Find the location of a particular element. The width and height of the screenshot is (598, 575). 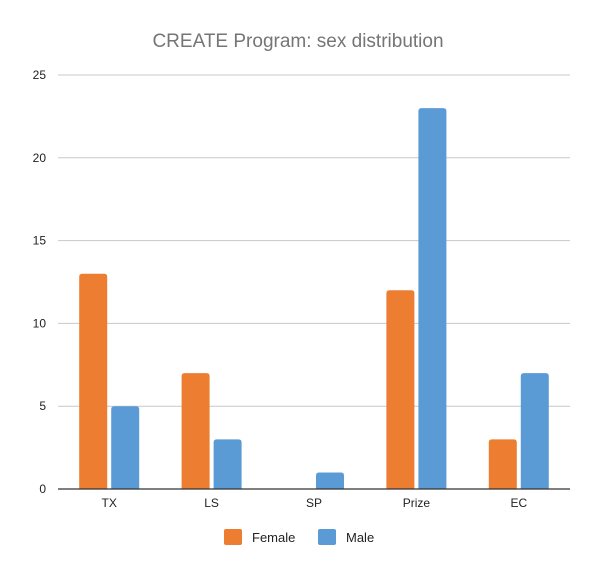

x-axis-ticks: TX LS SP Prize EC is located at coordinates (315, 503).